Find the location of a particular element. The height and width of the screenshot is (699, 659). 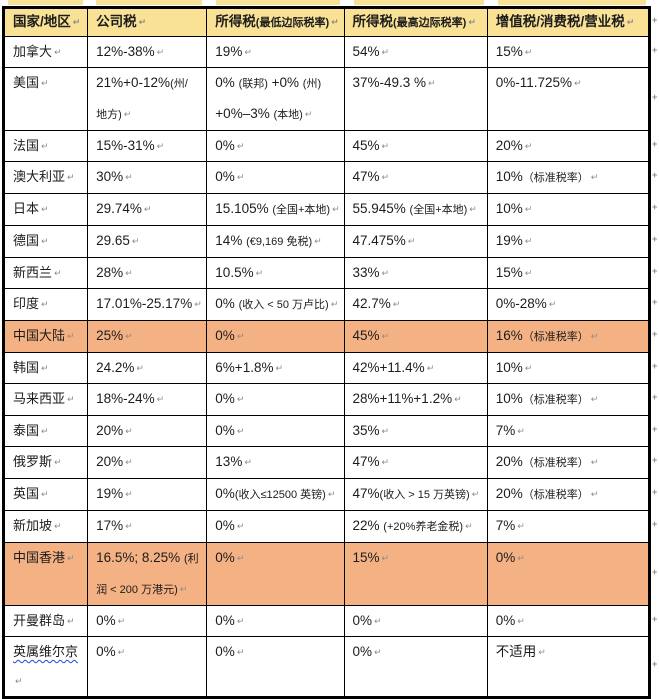

income-tax-max-cell: 42%+11.4% ↵ is located at coordinates (415, 368).